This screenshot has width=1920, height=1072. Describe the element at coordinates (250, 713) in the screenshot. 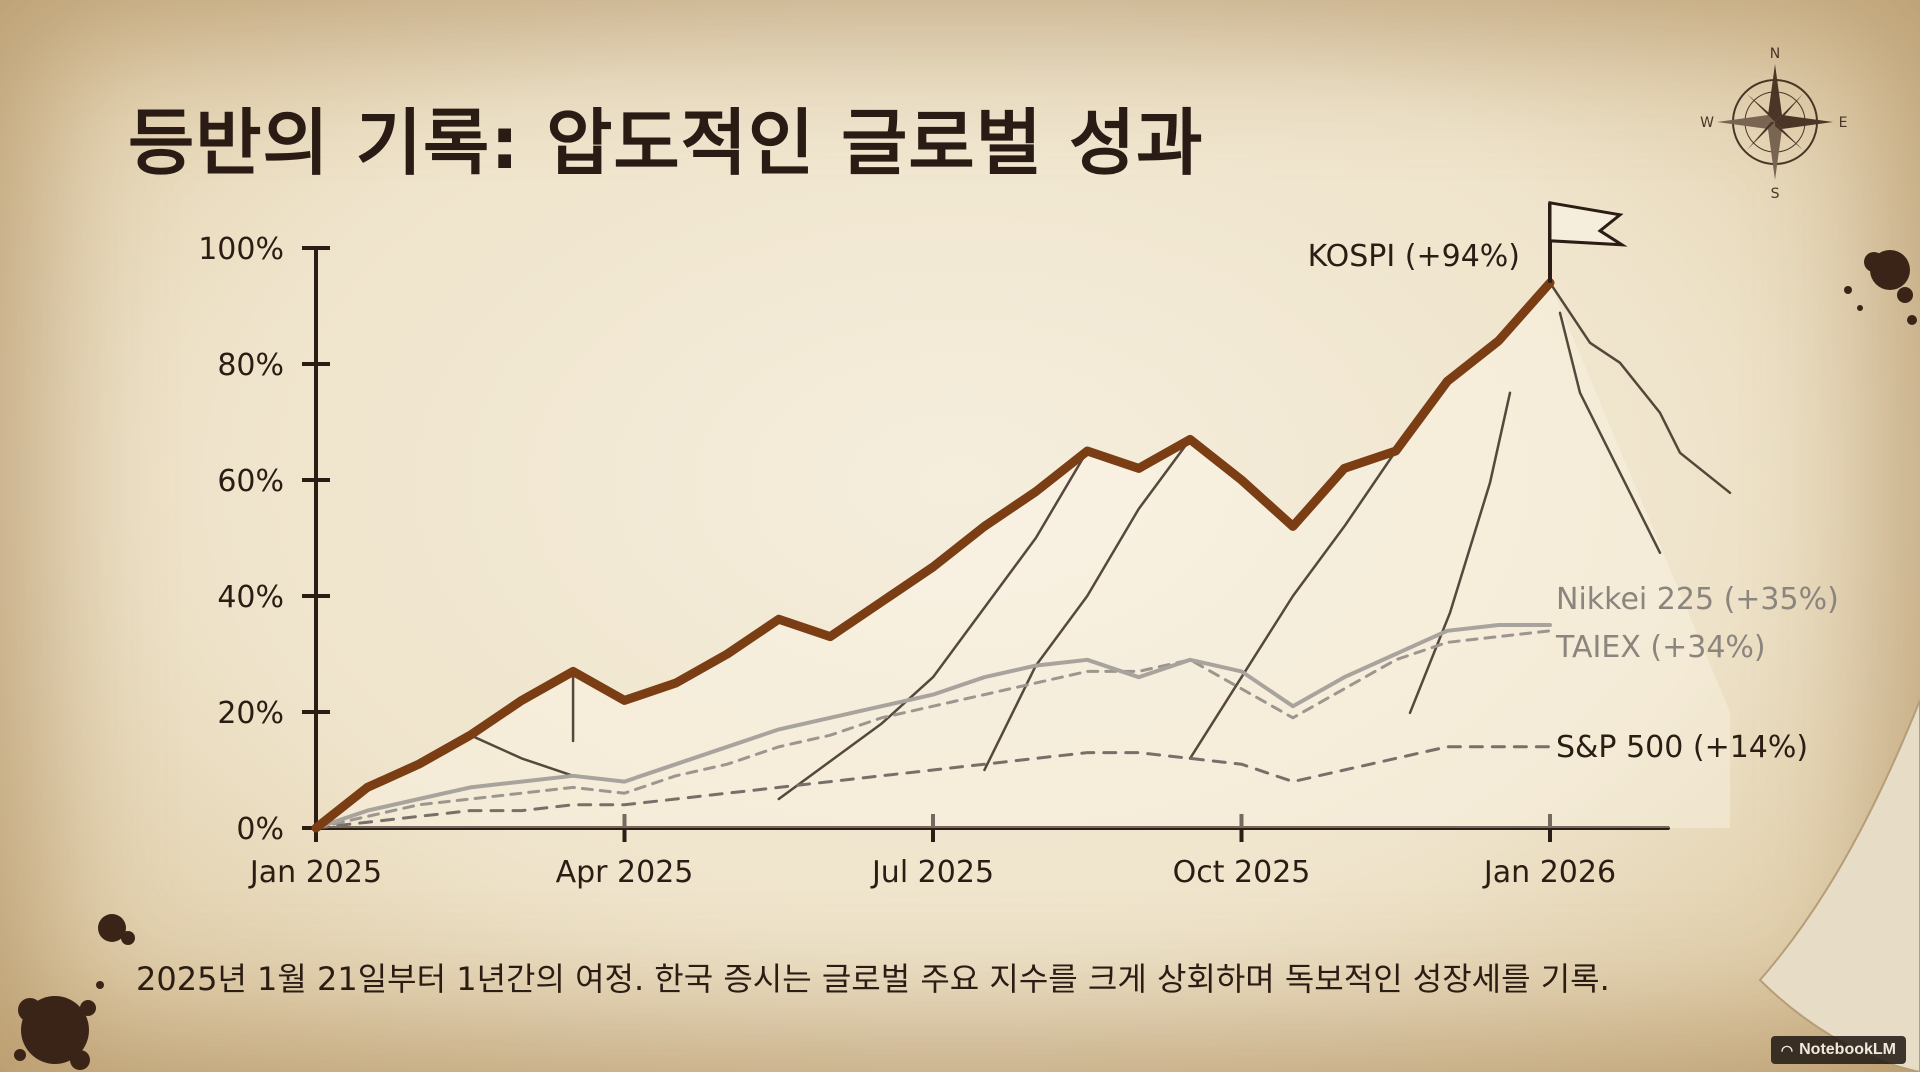

I see `y-tick-label: 20%` at that location.